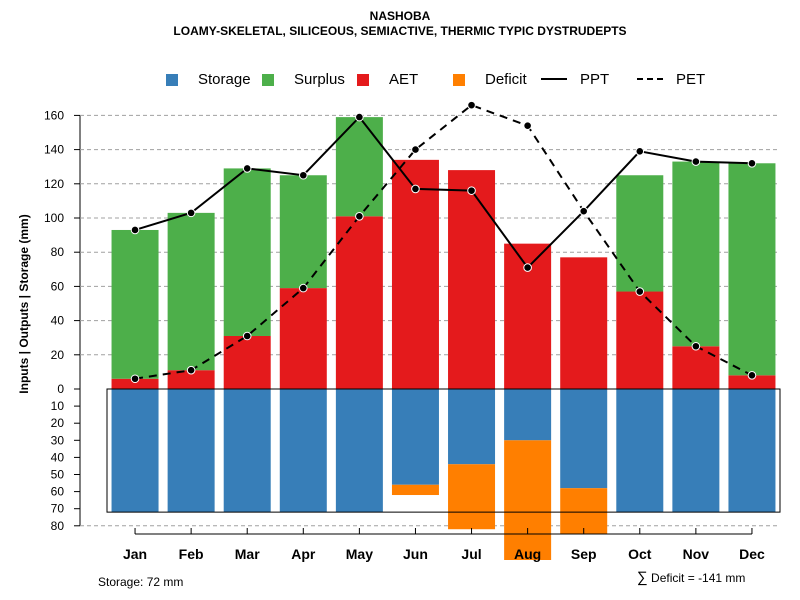 This screenshot has height=600, width=800. Describe the element at coordinates (752, 554) in the screenshot. I see `x-tick-label: Dec` at that location.